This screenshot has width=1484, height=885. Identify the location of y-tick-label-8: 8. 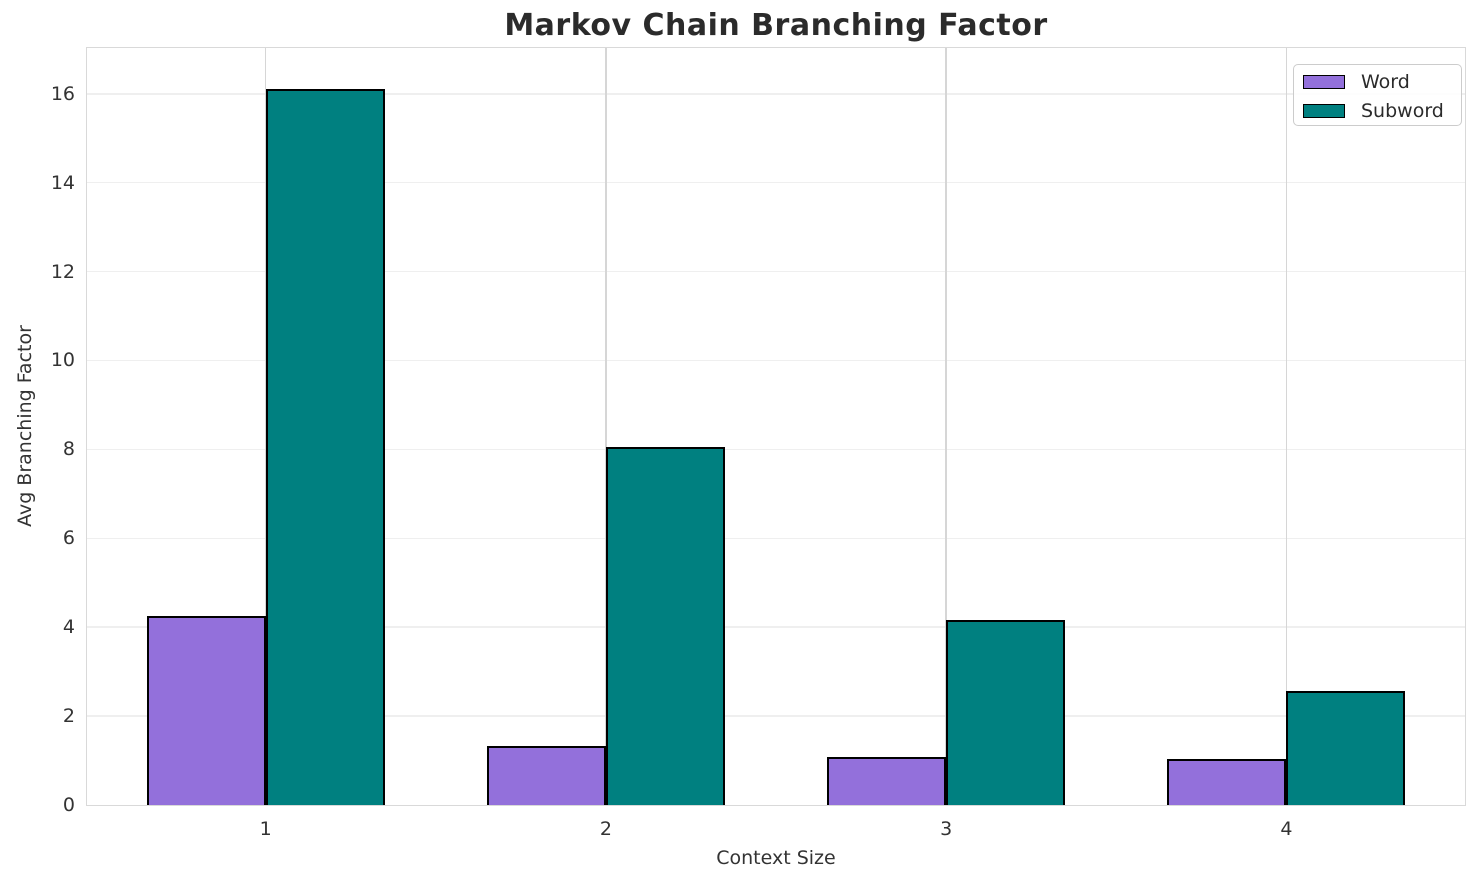
(68, 449).